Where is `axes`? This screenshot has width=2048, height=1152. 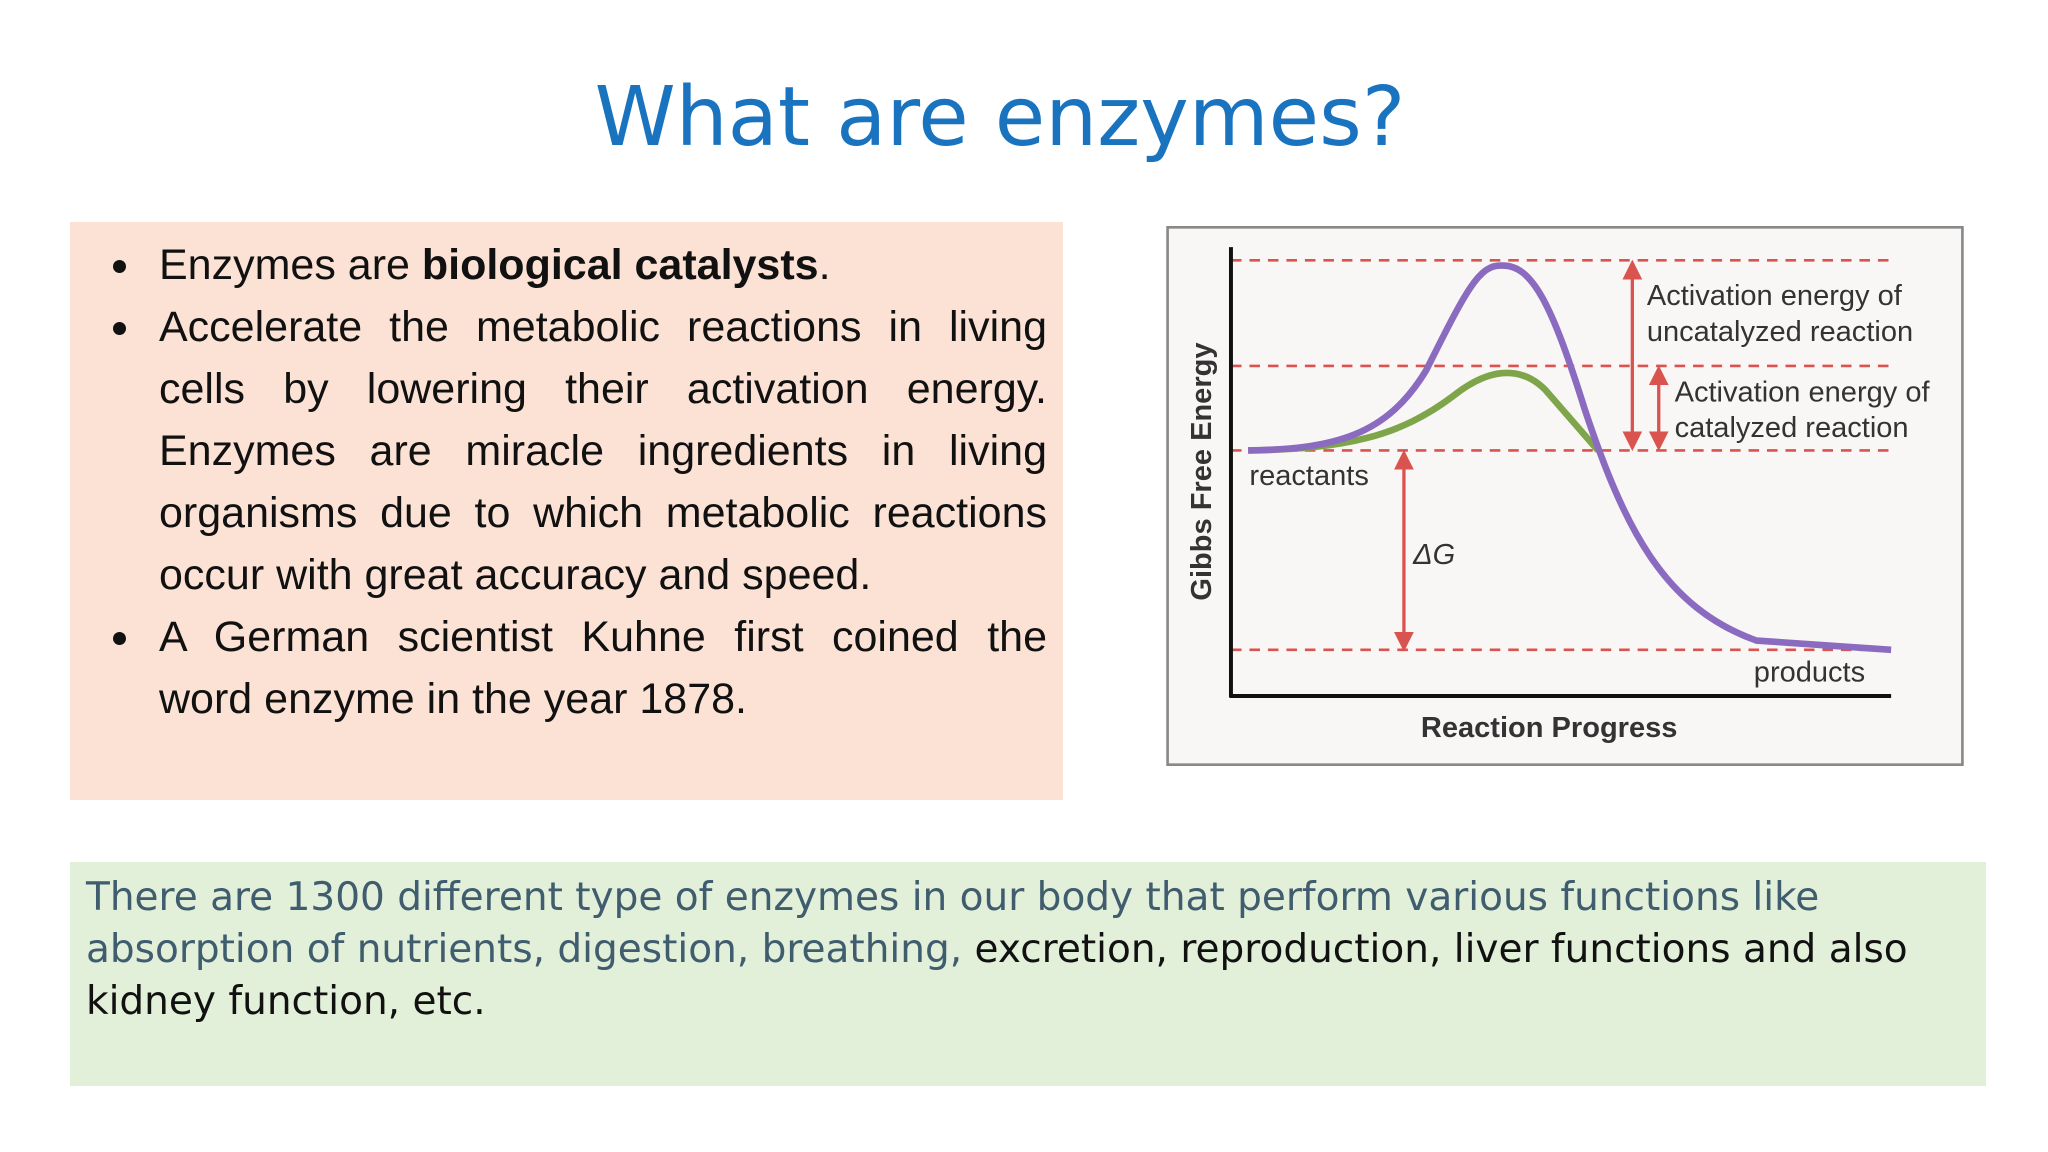
axes is located at coordinates (1560, 473).